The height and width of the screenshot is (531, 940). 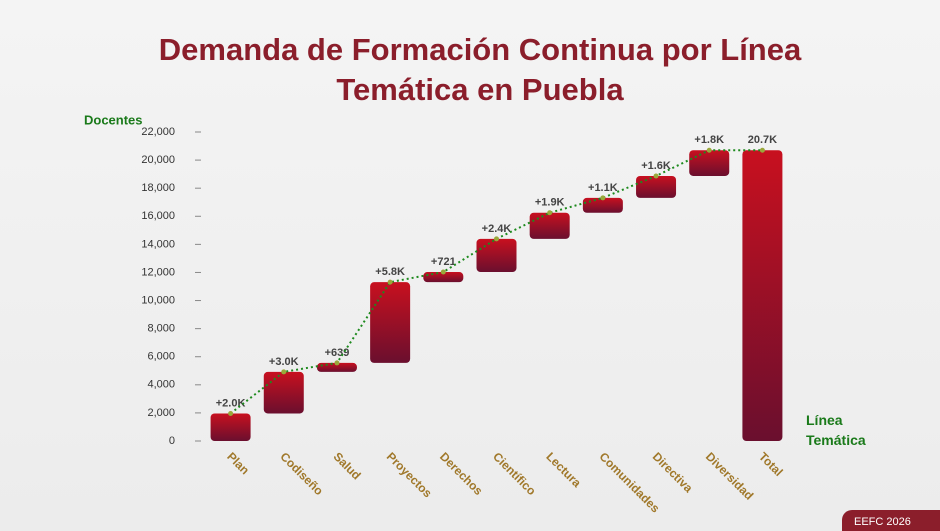 What do you see at coordinates (461, 473) in the screenshot?
I see `x-tick-label: Derechos` at bounding box center [461, 473].